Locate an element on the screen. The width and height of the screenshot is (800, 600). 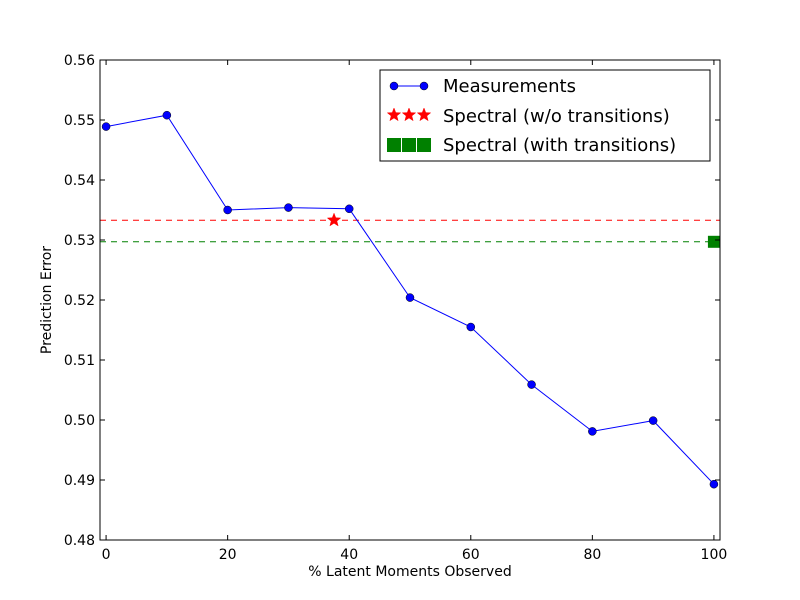
x-tick-label: 0 is located at coordinates (106, 555).